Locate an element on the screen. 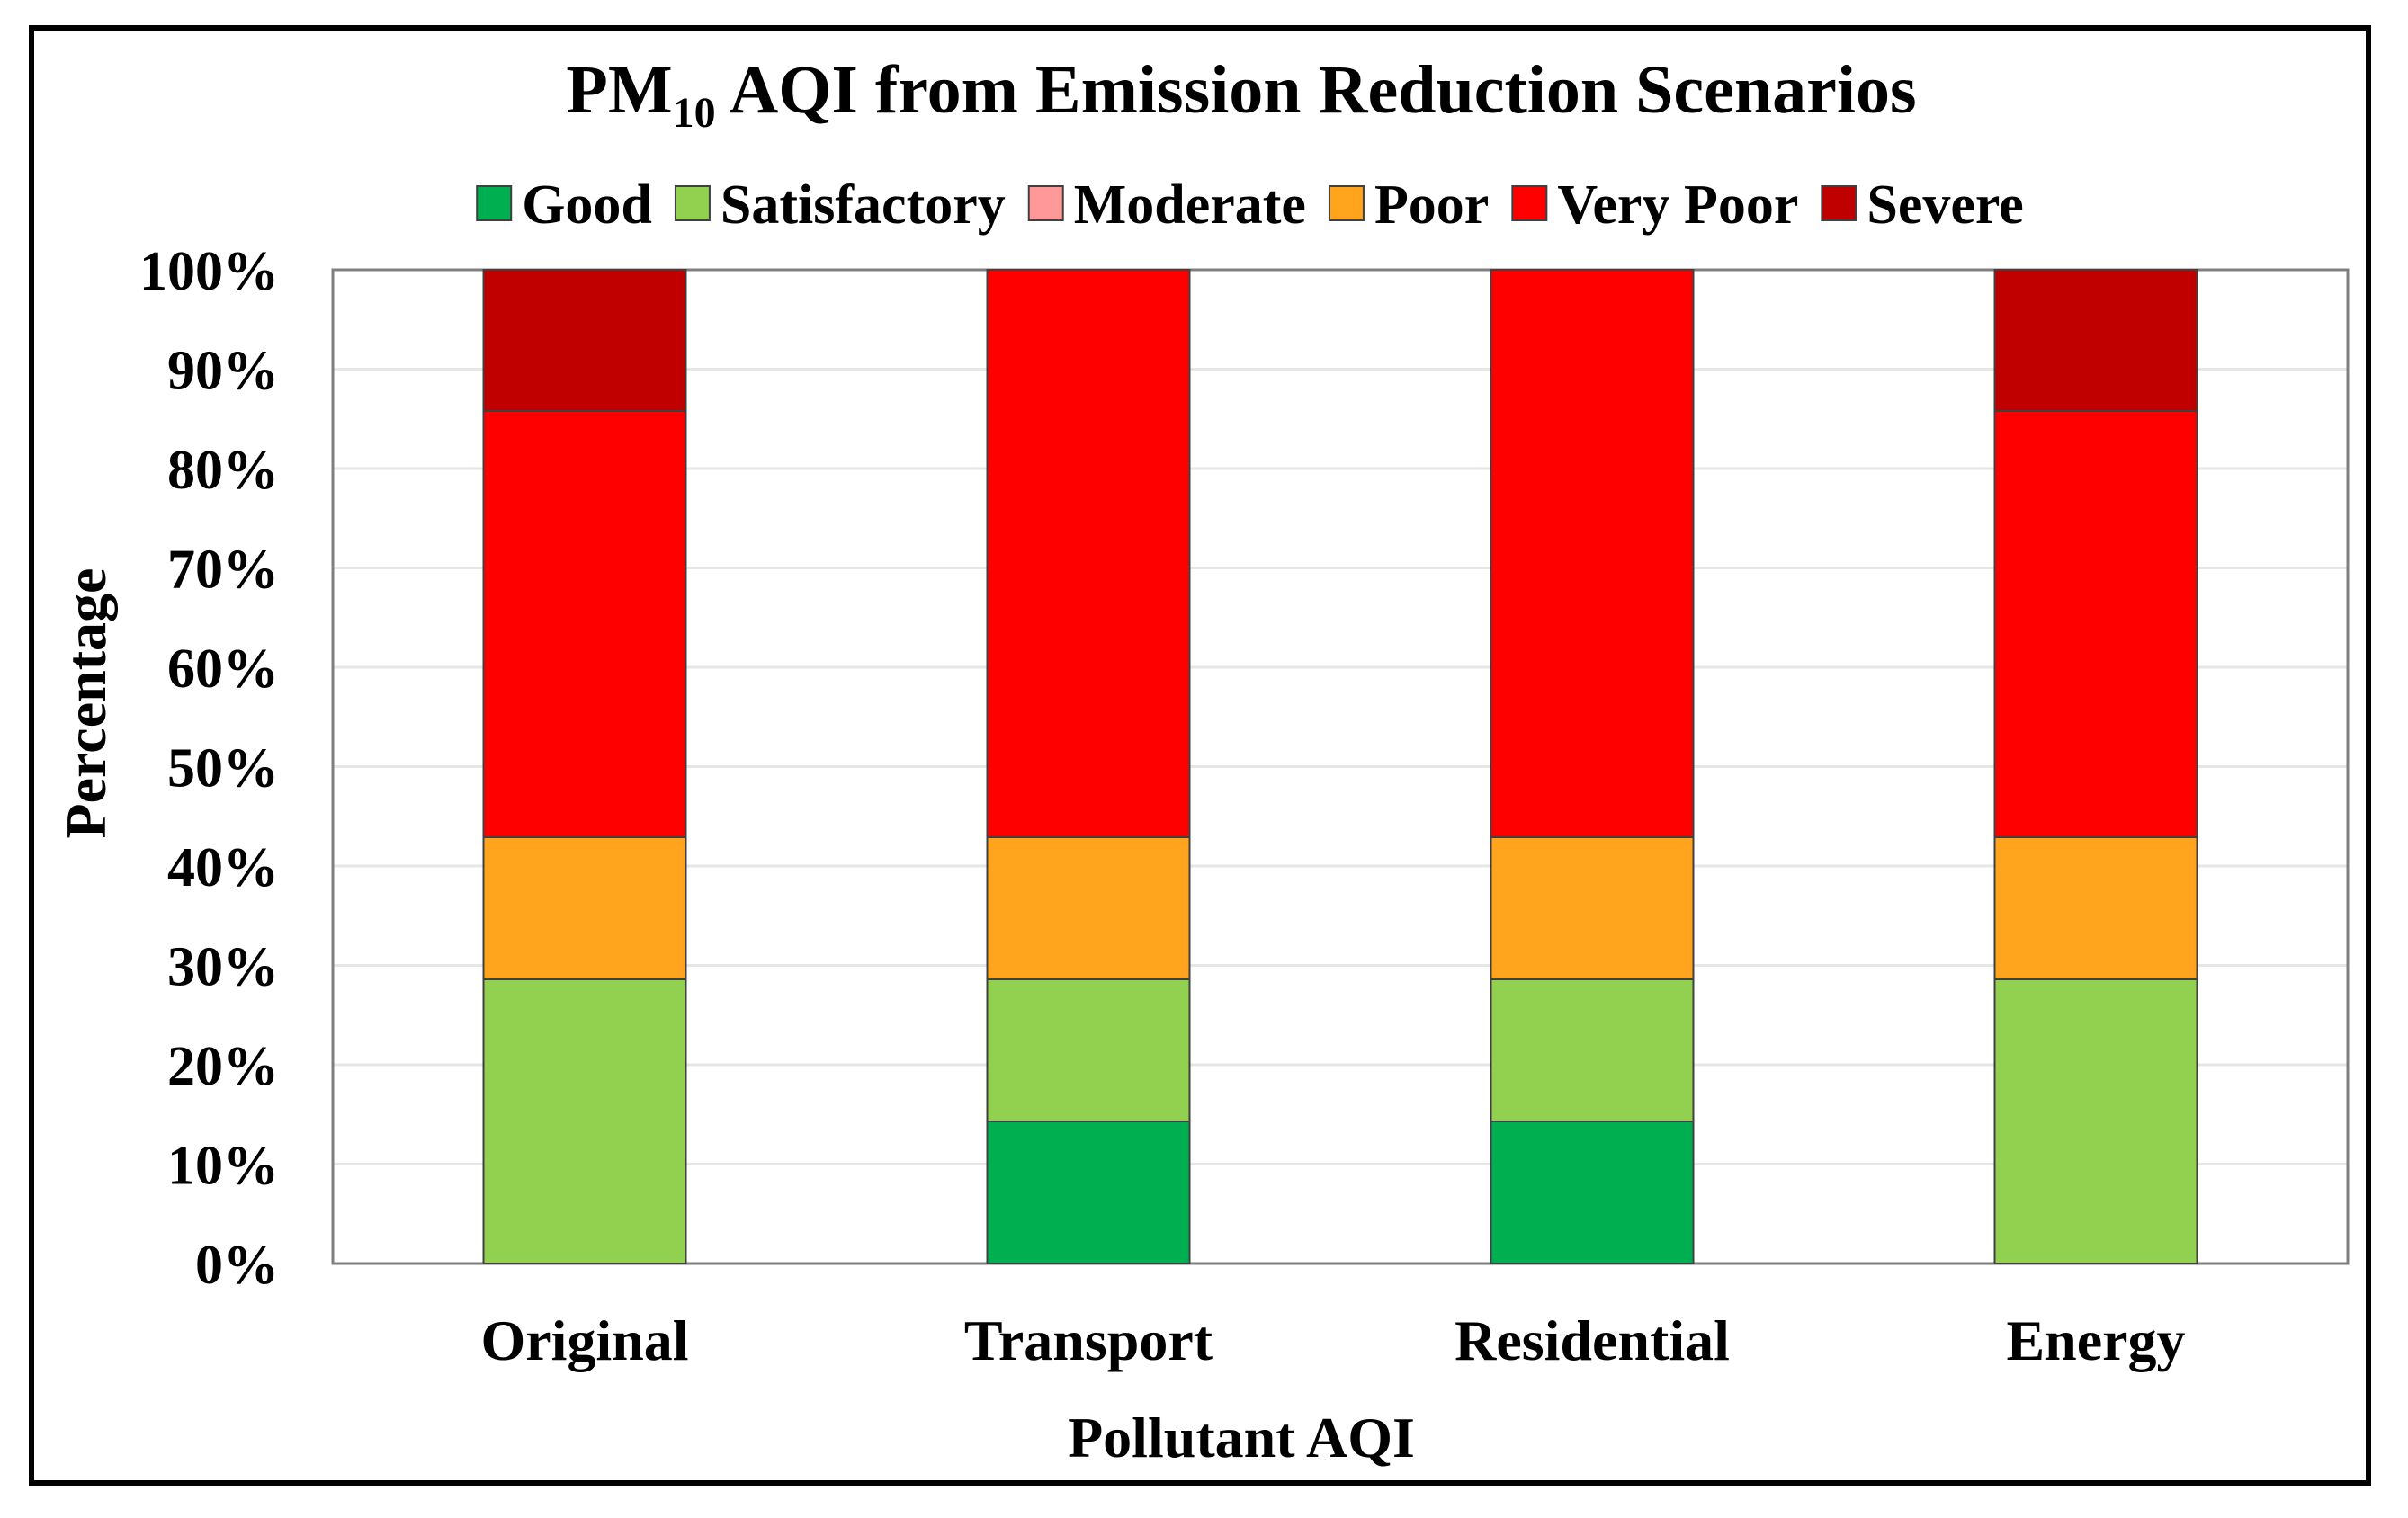  chart-title-main: PM is located at coordinates (619, 90).